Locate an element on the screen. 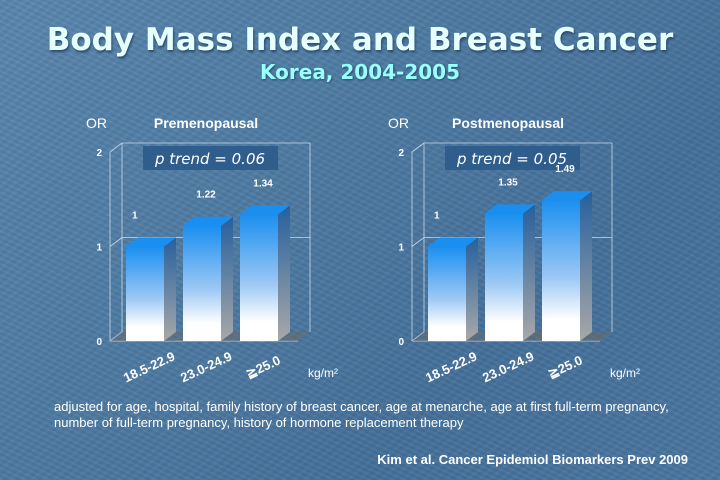 The height and width of the screenshot is (480, 720). chart-title: Premenopausal is located at coordinates (206, 123).